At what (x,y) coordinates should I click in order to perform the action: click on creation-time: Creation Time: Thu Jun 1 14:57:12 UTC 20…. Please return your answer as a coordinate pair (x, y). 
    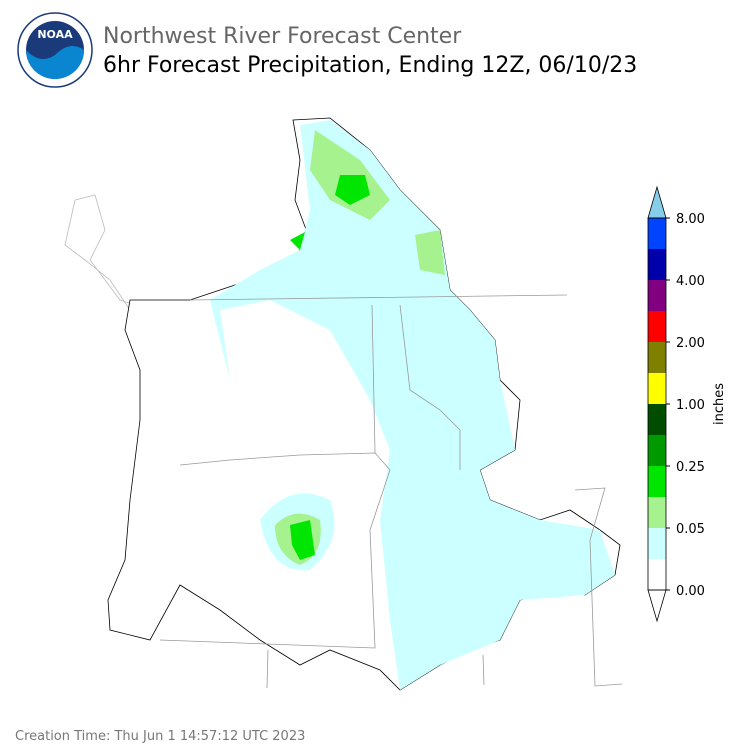
    Looking at the image, I should click on (160, 736).